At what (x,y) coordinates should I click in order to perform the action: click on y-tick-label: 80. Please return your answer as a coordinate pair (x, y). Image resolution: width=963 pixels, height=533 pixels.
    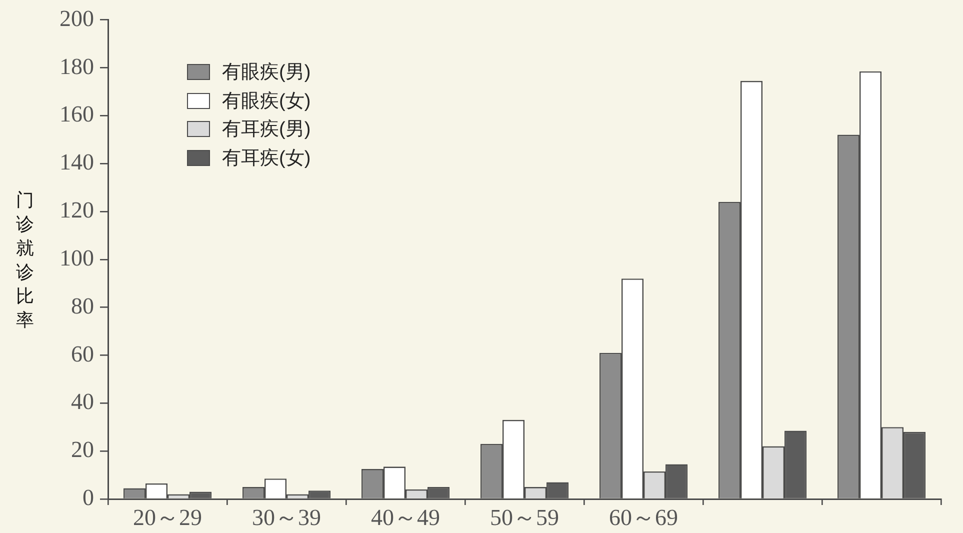
    Looking at the image, I should click on (82, 305).